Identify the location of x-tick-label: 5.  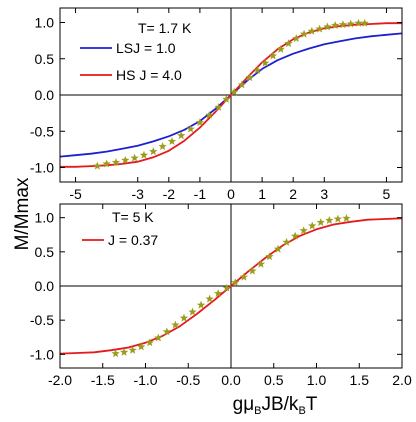
(387, 194).